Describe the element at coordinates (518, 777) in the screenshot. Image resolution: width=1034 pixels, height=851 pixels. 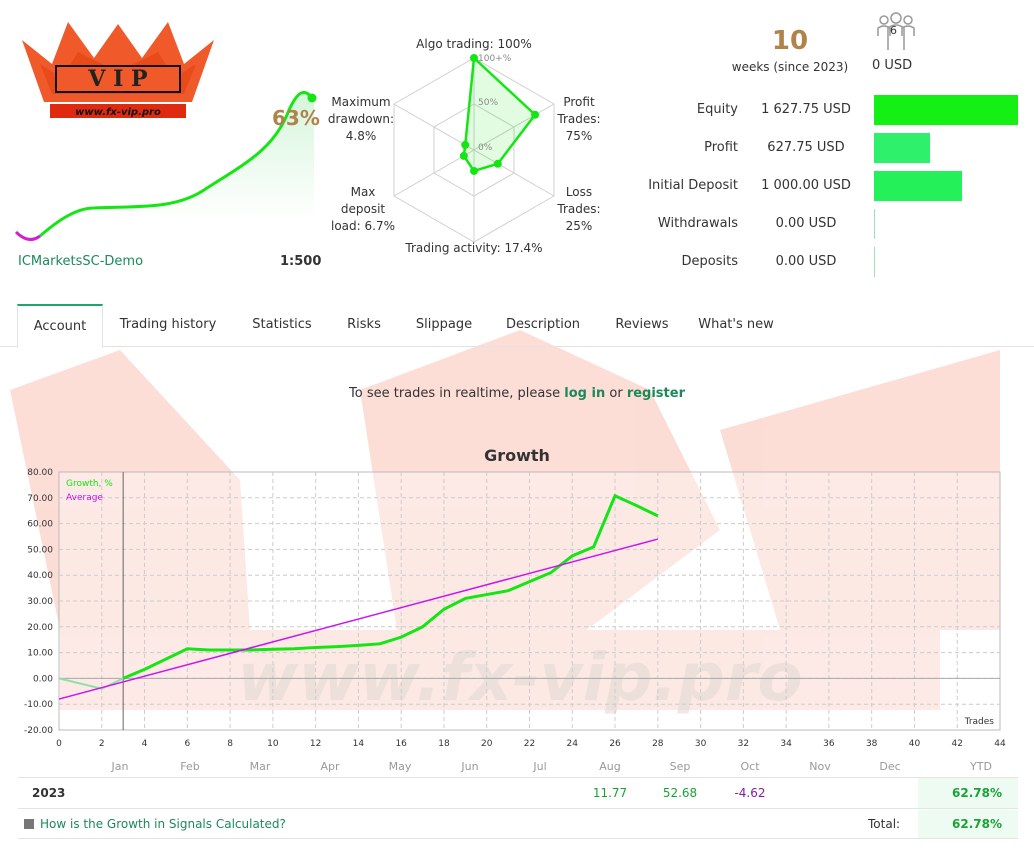
I see `table-divider-top` at that location.